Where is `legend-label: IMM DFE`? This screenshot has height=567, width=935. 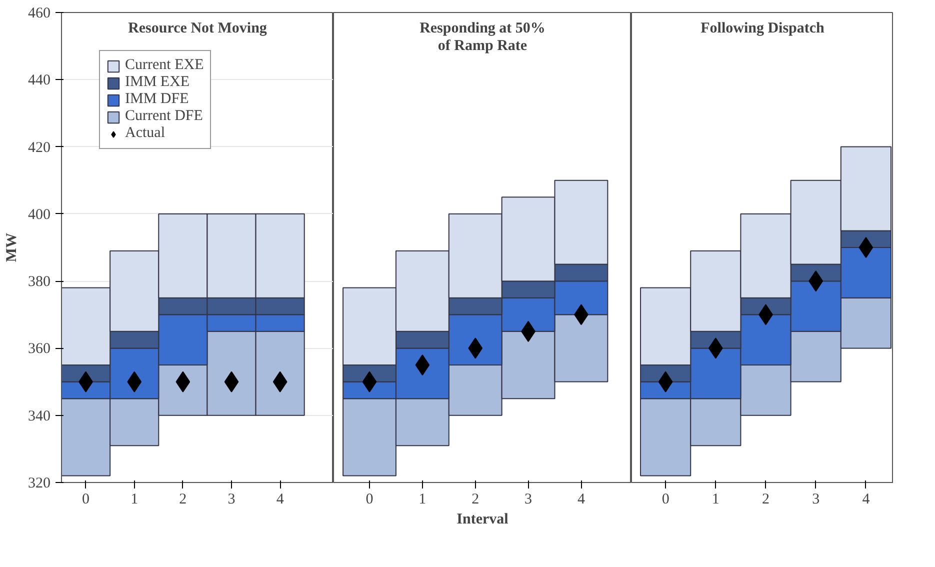
legend-label: IMM DFE is located at coordinates (157, 99).